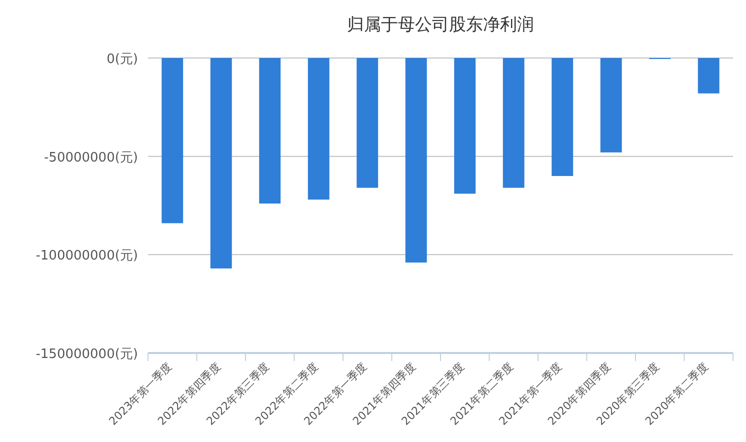 This screenshot has width=746, height=442. What do you see at coordinates (122, 59) in the screenshot?
I see `y-tick-label: 0(元)` at bounding box center [122, 59].